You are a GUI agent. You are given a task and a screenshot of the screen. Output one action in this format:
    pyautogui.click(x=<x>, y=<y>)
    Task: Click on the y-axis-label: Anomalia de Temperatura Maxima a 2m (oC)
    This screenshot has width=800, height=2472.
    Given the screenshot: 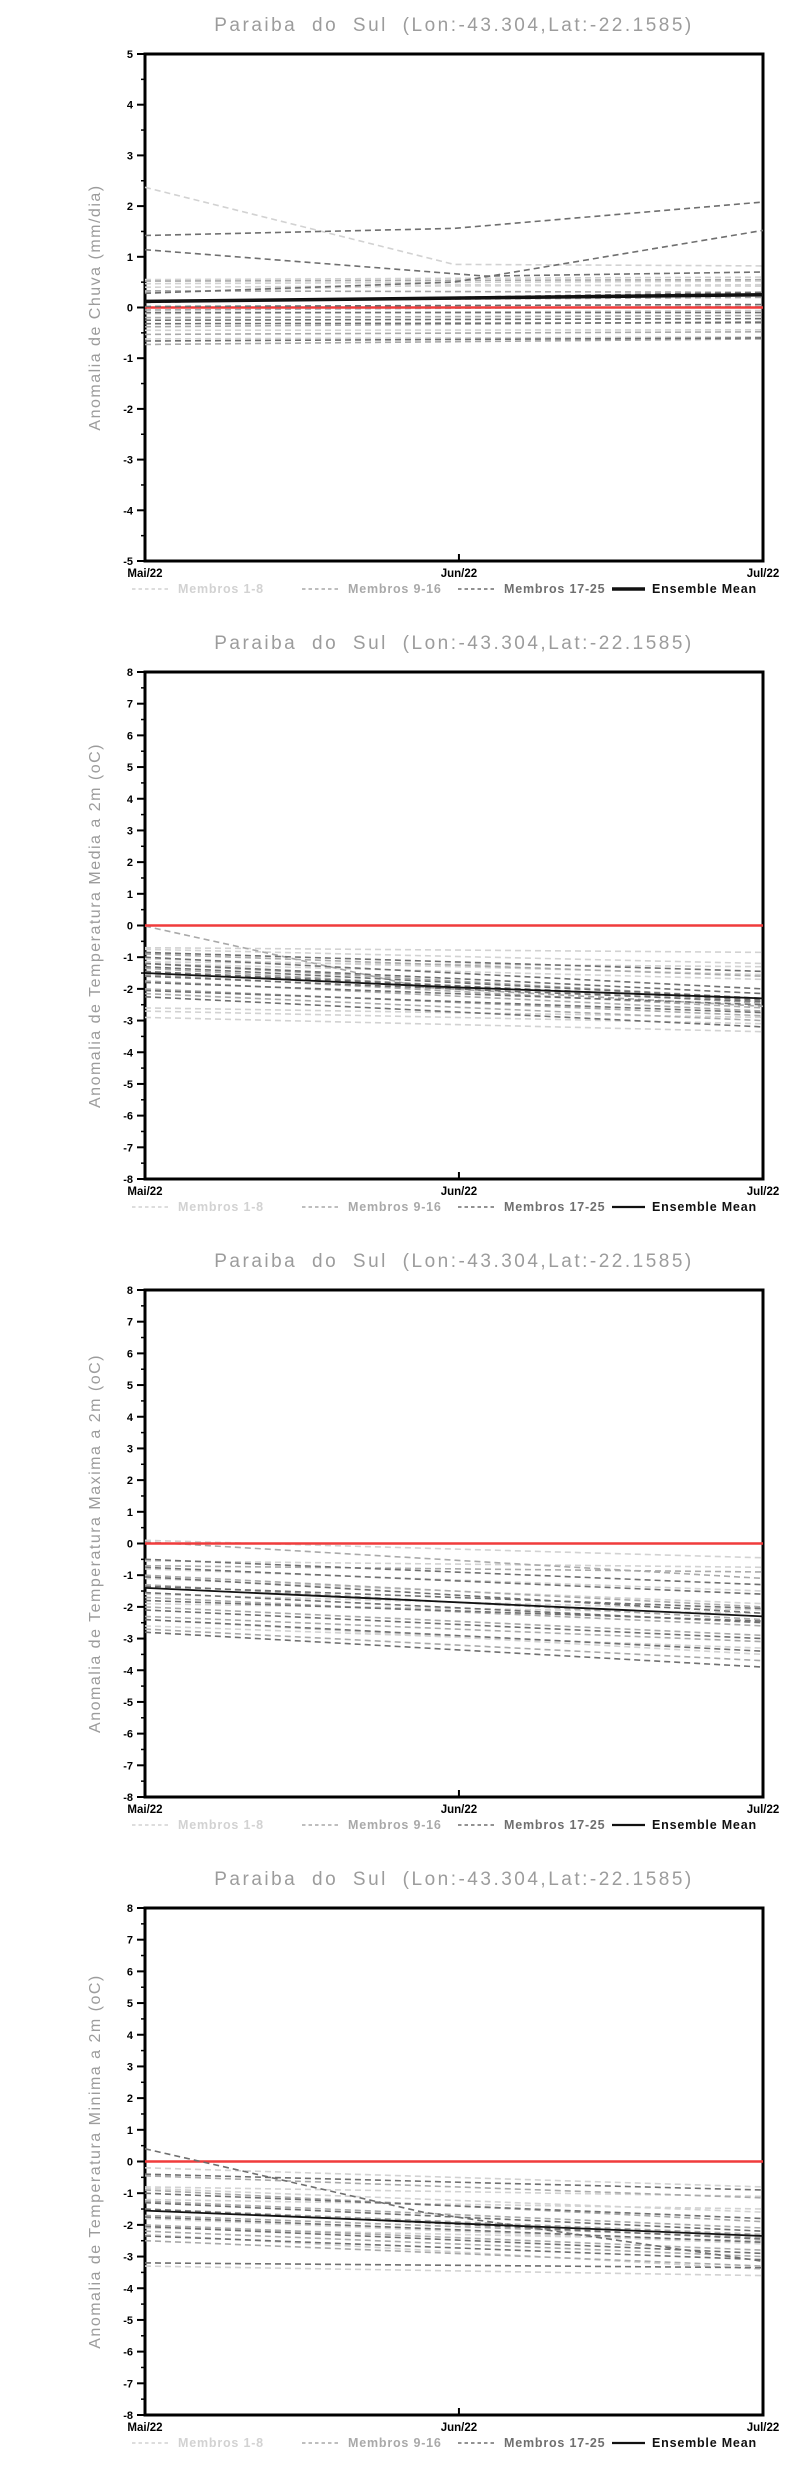 What is the action you would take?
    pyautogui.click(x=95, y=1543)
    